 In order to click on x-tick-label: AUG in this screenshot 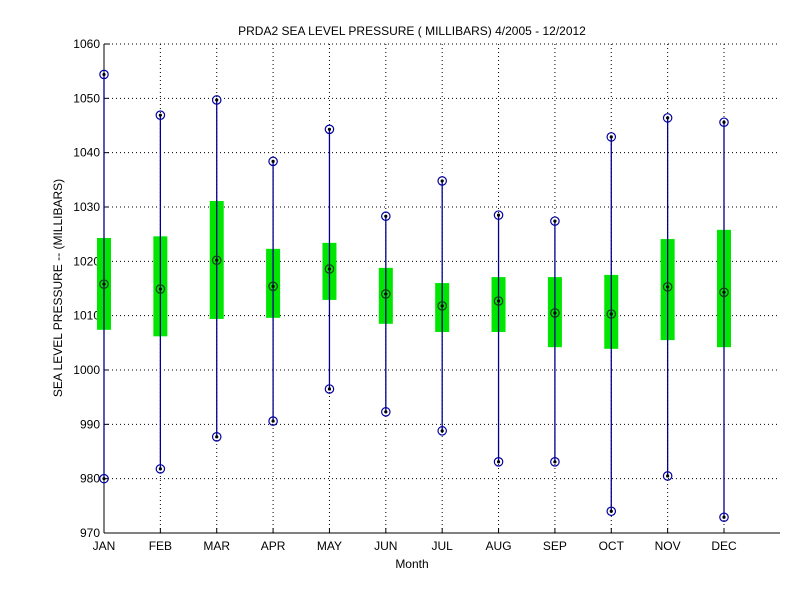, I will do `click(499, 546)`.